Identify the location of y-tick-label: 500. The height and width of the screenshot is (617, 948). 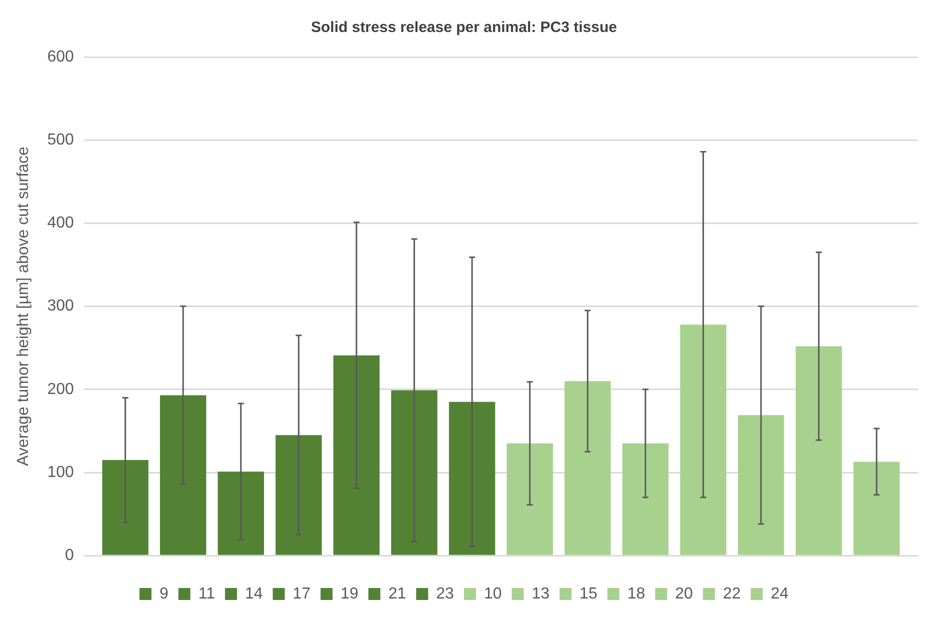
(60, 140).